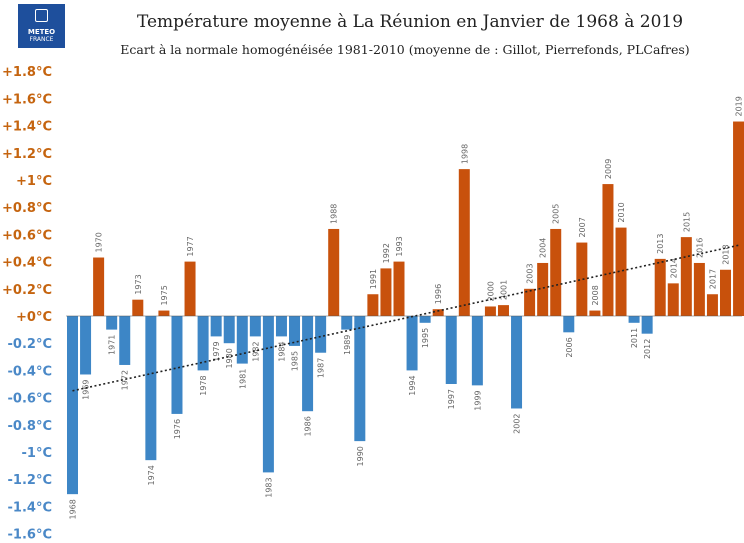 This screenshot has height=543, width=744. What do you see at coordinates (30, 371) in the screenshot?
I see `y-tick-label: -0.4°C` at bounding box center [30, 371].